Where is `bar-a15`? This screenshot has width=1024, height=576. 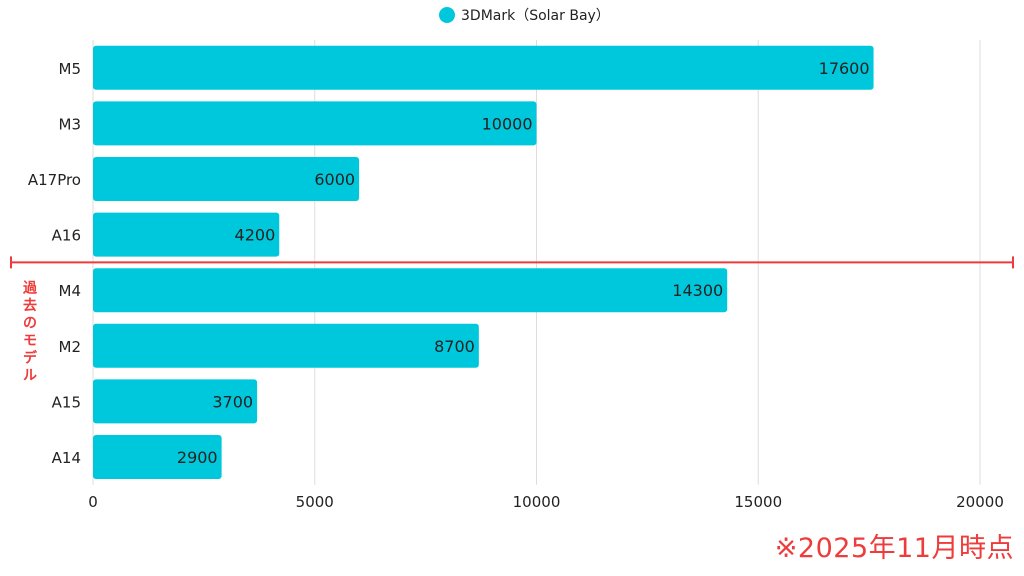
bar-a15 is located at coordinates (175, 401).